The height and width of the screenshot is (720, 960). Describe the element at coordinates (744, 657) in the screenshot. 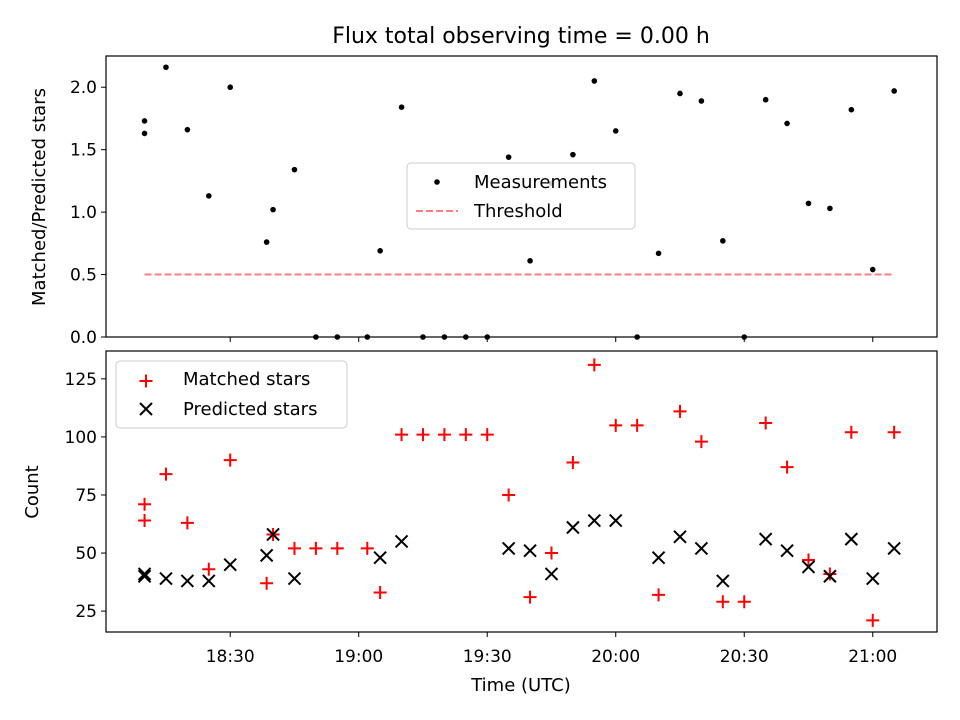

I see `bottom-x-tick-label: 20:30` at that location.